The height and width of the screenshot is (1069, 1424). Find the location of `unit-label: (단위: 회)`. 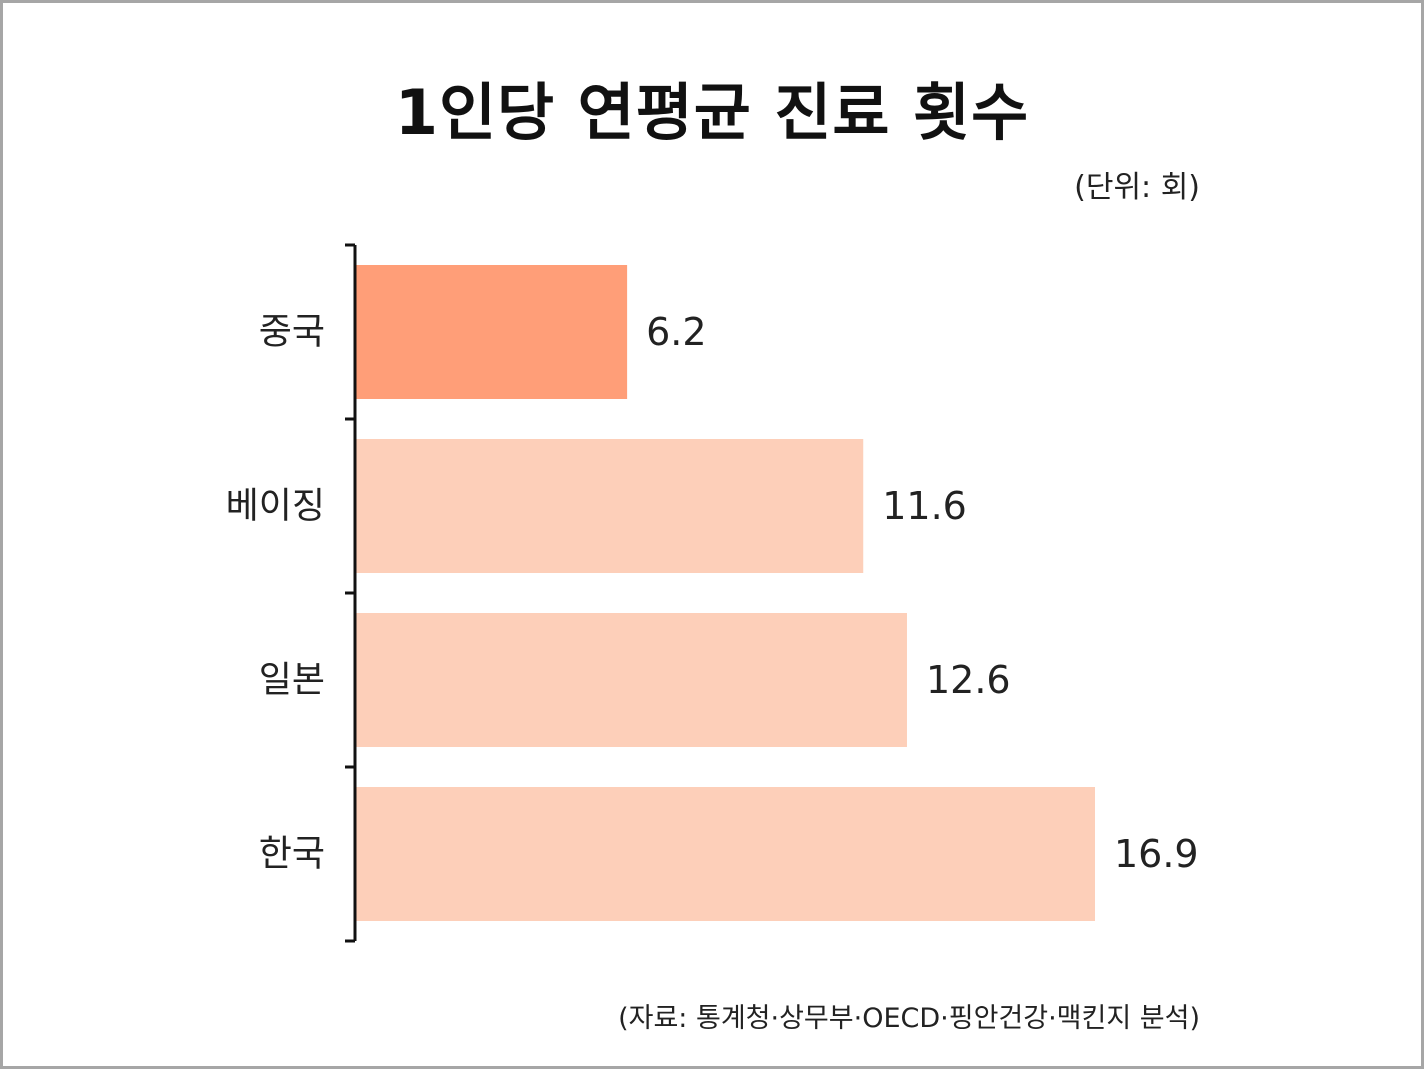

unit-label: (단위: 회) is located at coordinates (1137, 187).